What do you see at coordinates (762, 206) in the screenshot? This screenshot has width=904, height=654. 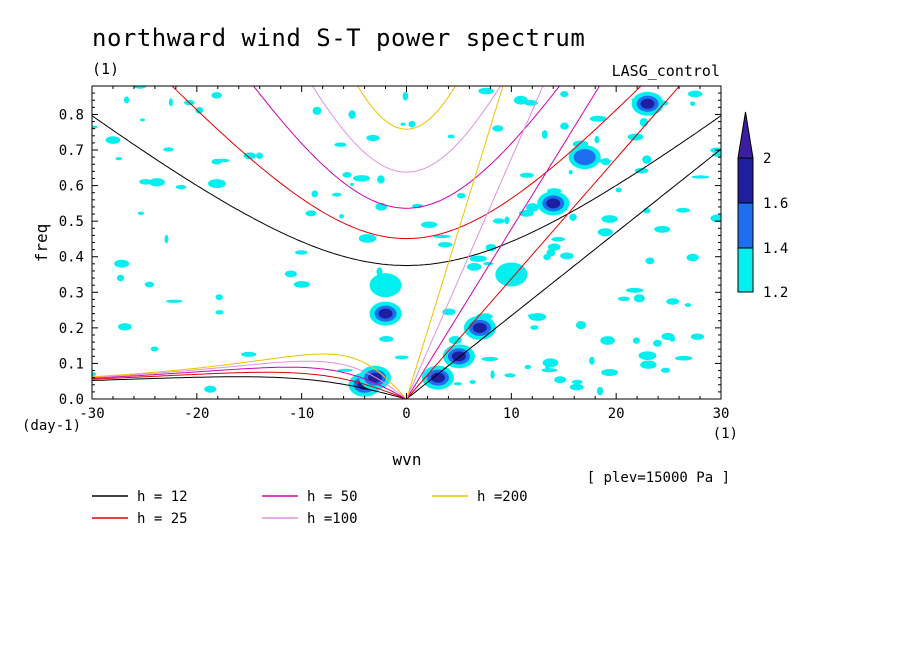 I see `colorbar: 1.2 1.4 1.6 2` at bounding box center [762, 206].